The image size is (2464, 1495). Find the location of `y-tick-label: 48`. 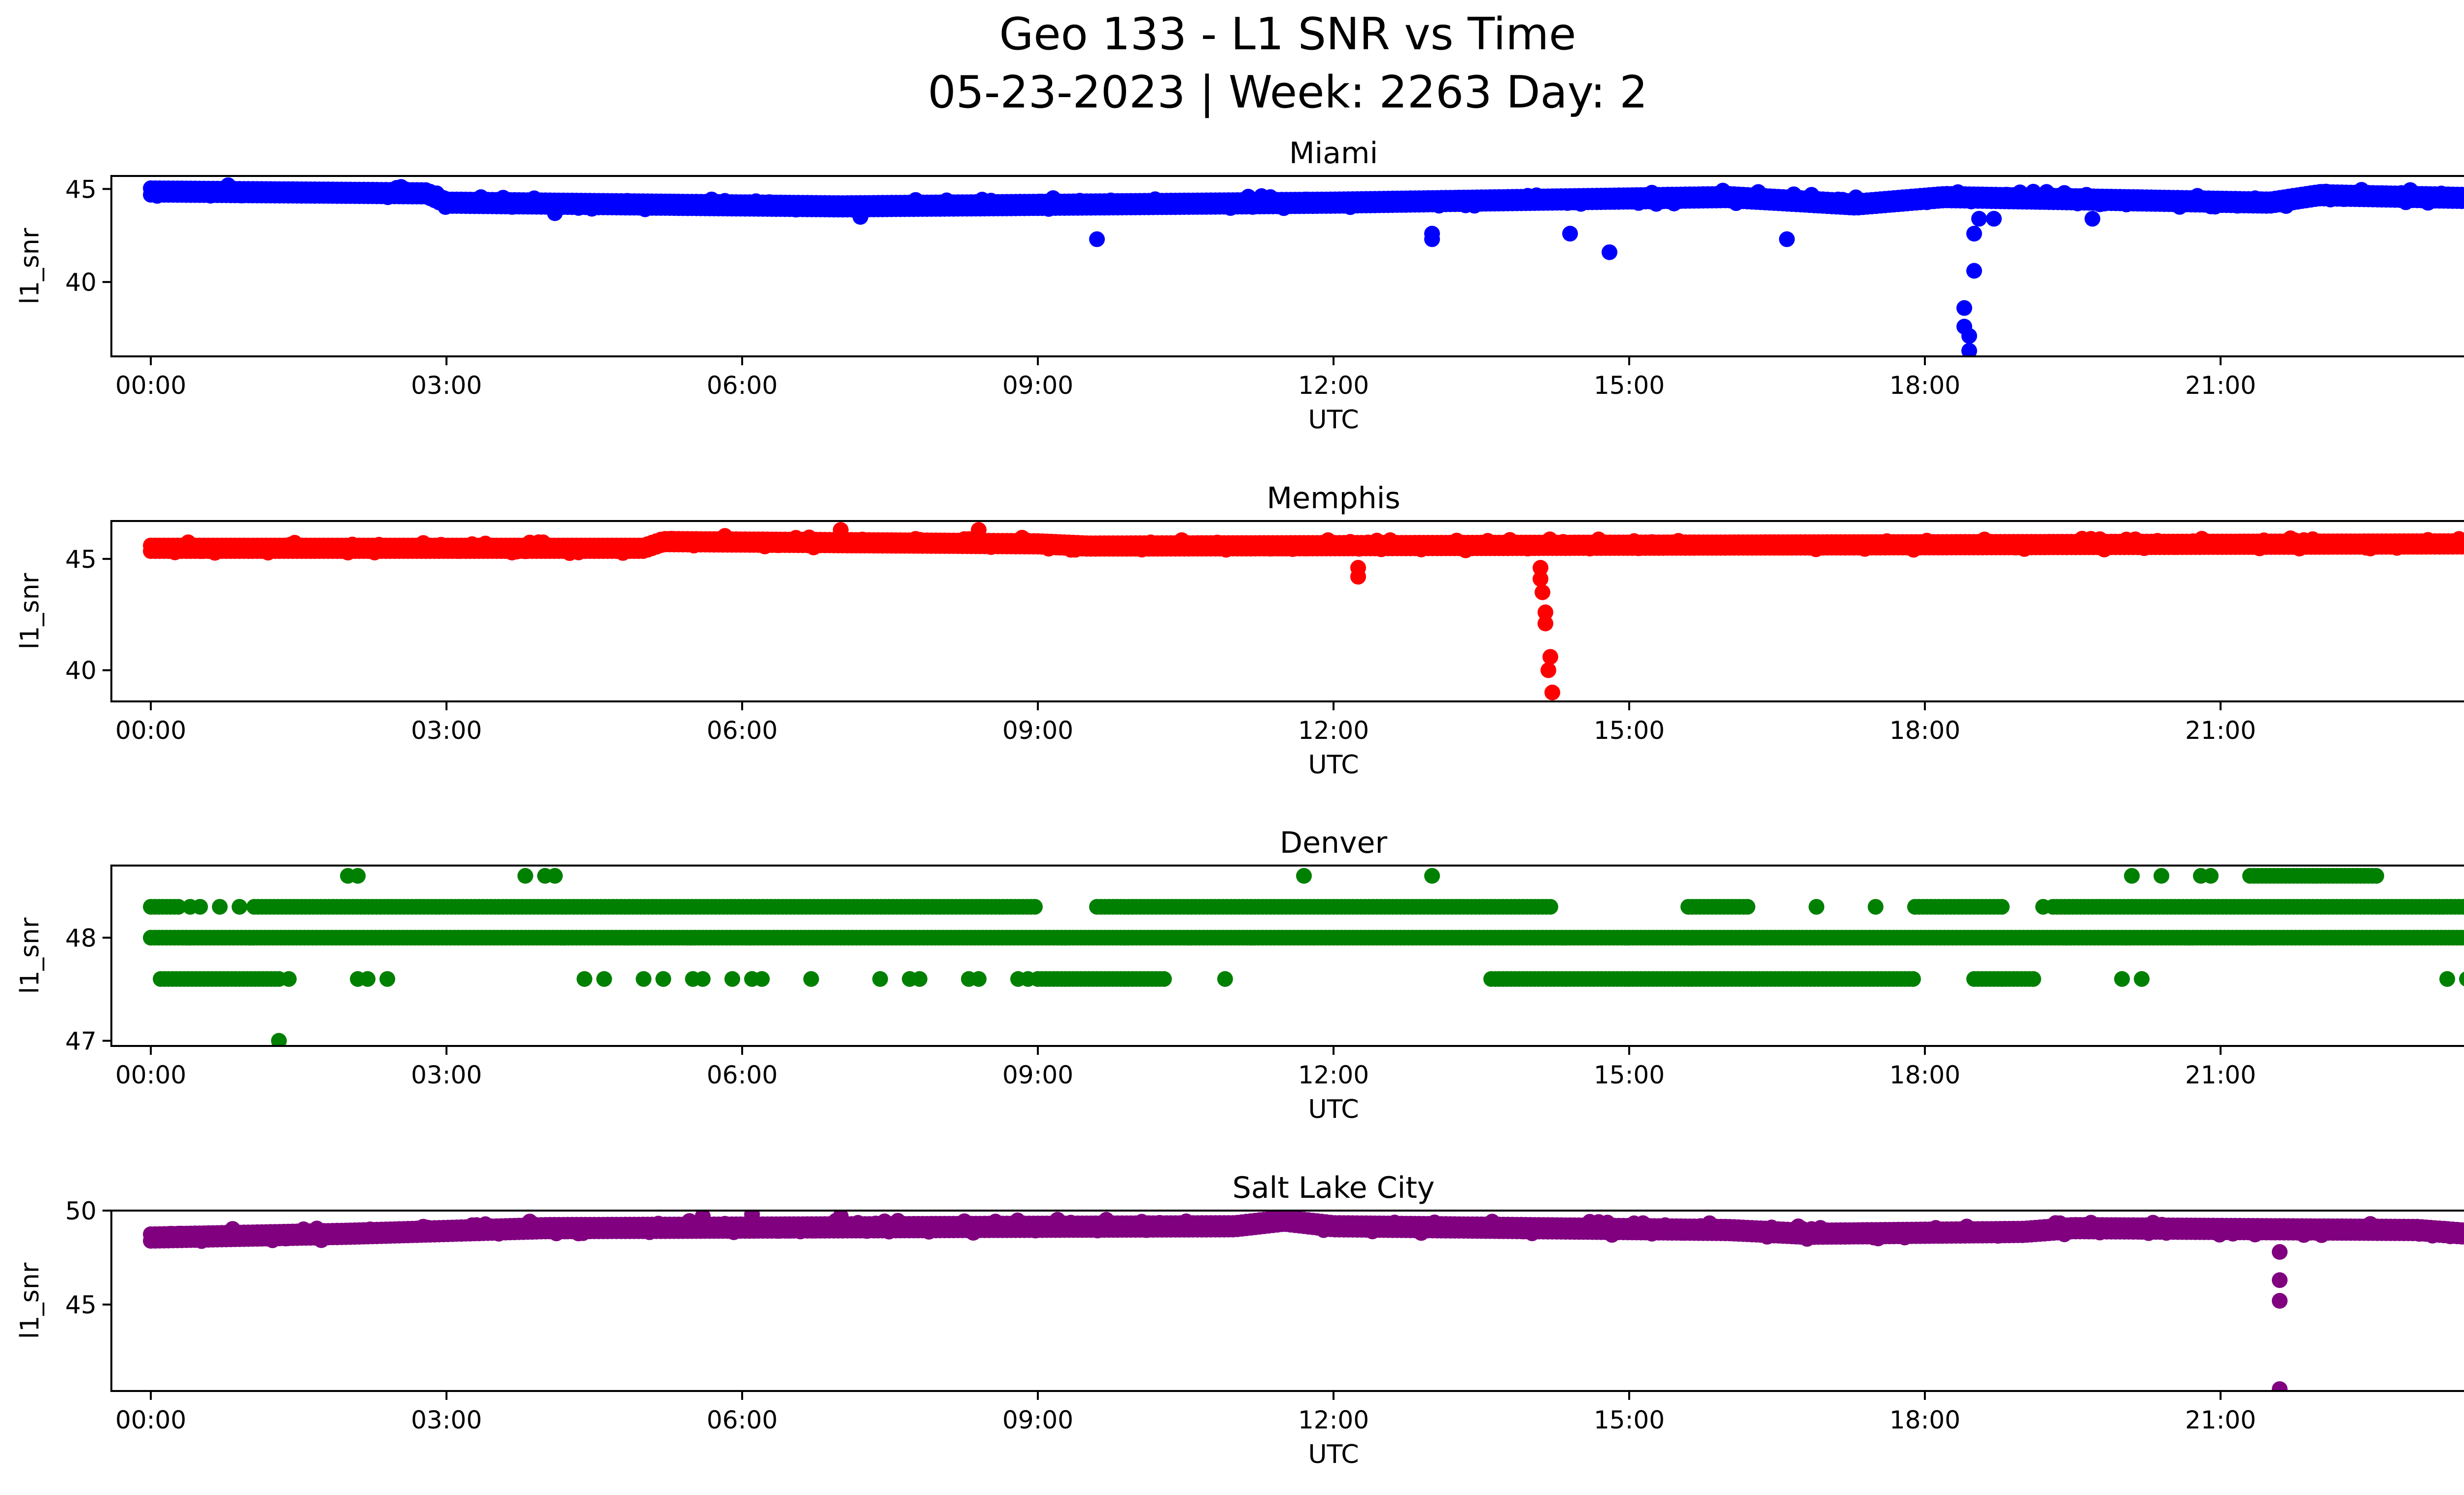

y-tick-label: 48 is located at coordinates (81, 938).